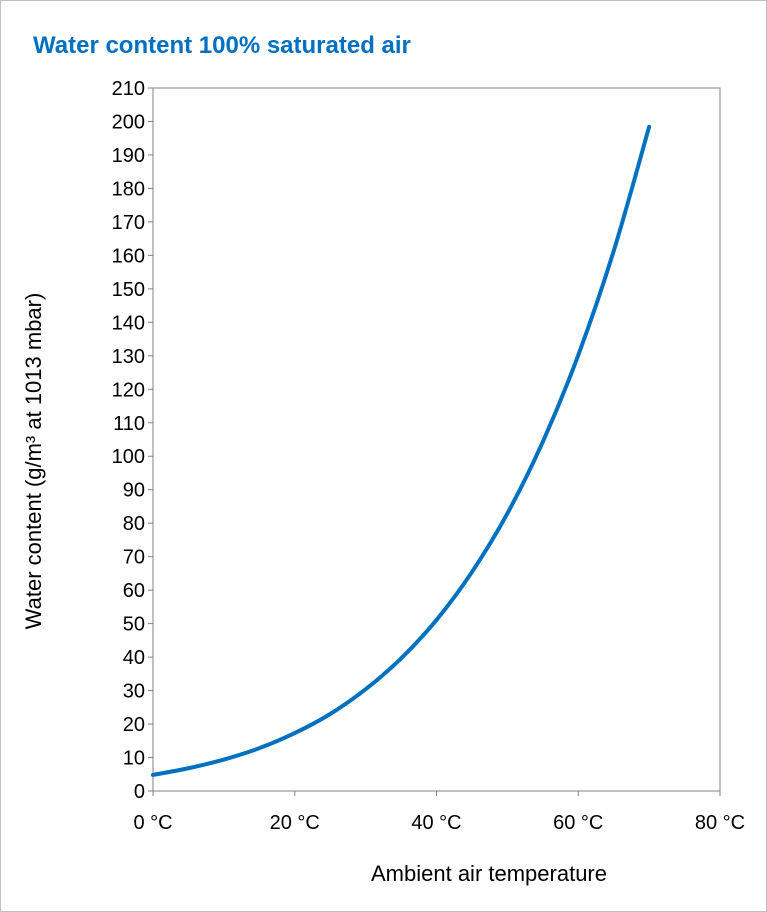 The image size is (767, 912). I want to click on x-tick-label: 40 °C, so click(436, 823).